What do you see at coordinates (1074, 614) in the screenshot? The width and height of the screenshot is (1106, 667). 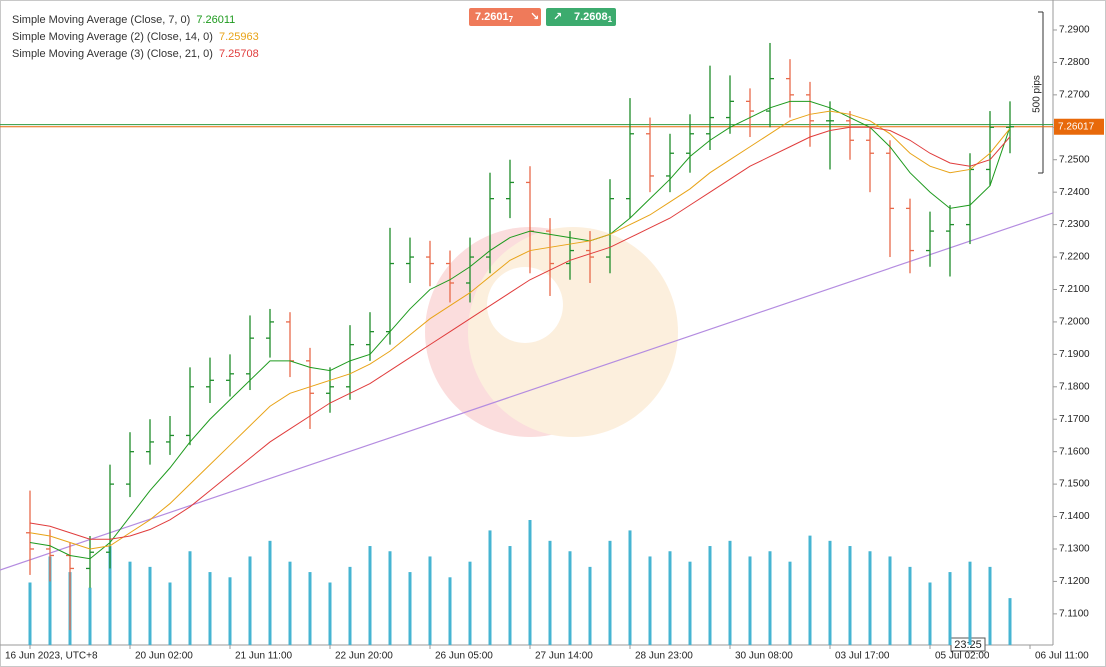 I see `y-tick-label: 7.1100` at bounding box center [1074, 614].